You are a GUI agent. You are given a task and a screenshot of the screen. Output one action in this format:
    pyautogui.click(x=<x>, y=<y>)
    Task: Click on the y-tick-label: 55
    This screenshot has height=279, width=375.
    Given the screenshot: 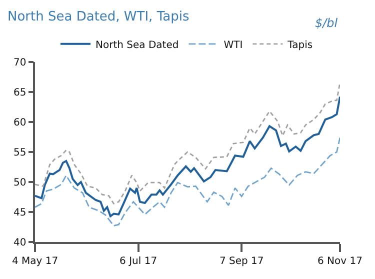 What is the action you would take?
    pyautogui.click(x=20, y=153)
    